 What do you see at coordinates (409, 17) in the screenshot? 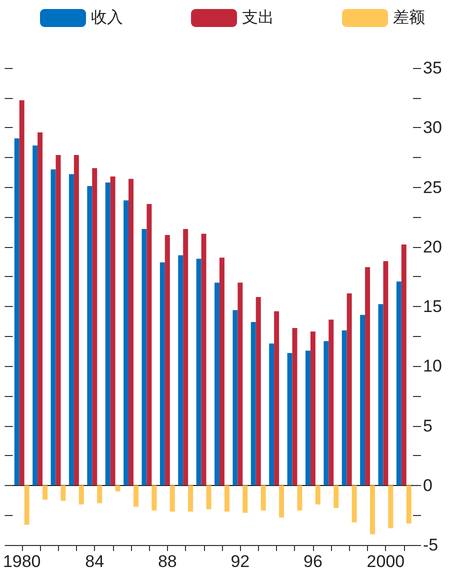
I see `legend-label: 差额` at bounding box center [409, 17].